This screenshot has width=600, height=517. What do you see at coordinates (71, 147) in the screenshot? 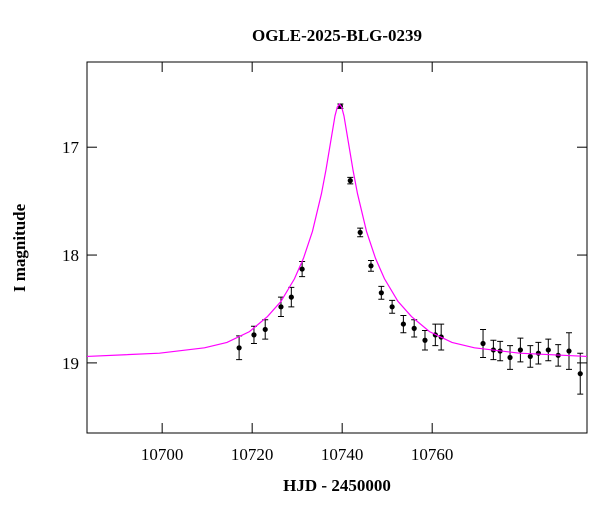
I see `y-tick-label: 17` at bounding box center [71, 147].